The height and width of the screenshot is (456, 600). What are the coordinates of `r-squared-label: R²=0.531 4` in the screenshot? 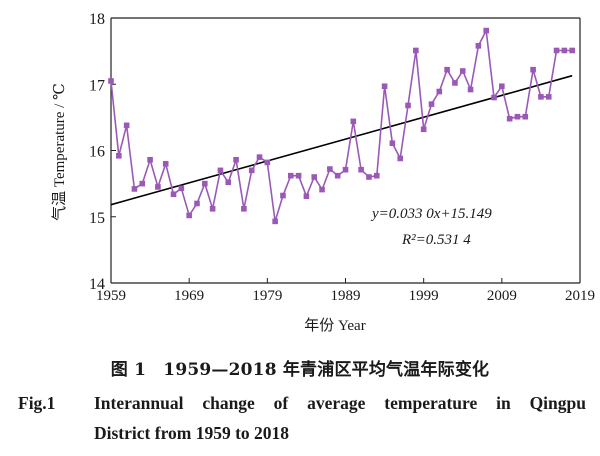 It's located at (436, 240).